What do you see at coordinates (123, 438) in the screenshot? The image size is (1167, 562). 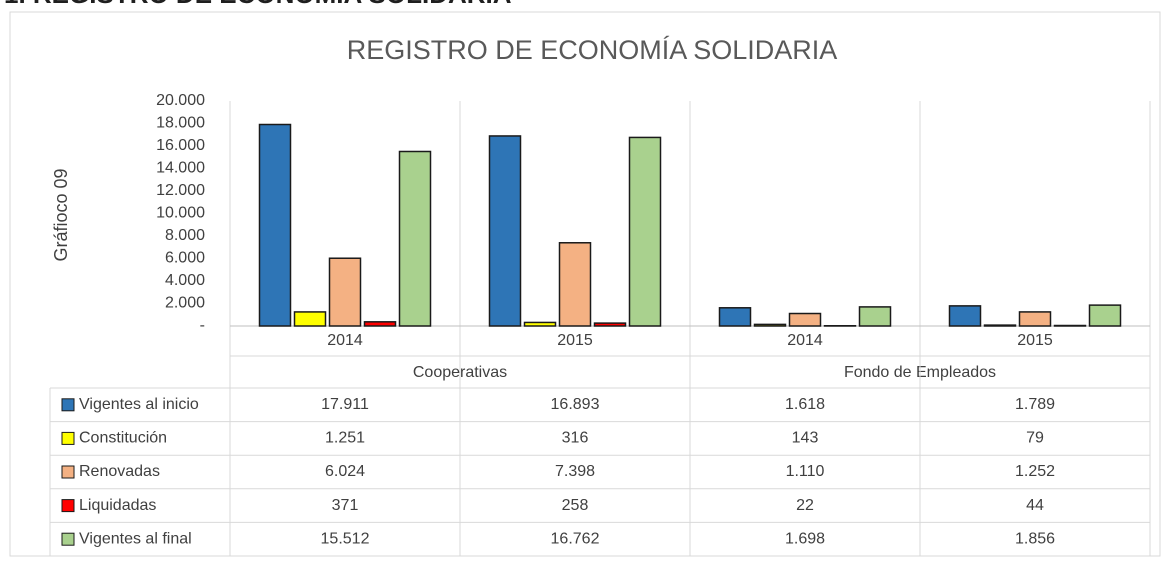 I see `legend-label: Constitución` at bounding box center [123, 438].